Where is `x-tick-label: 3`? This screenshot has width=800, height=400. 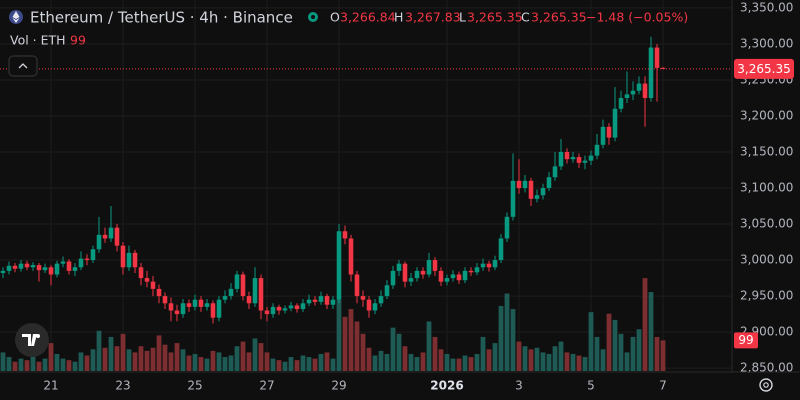
x-tick-label: 3 is located at coordinates (519, 386).